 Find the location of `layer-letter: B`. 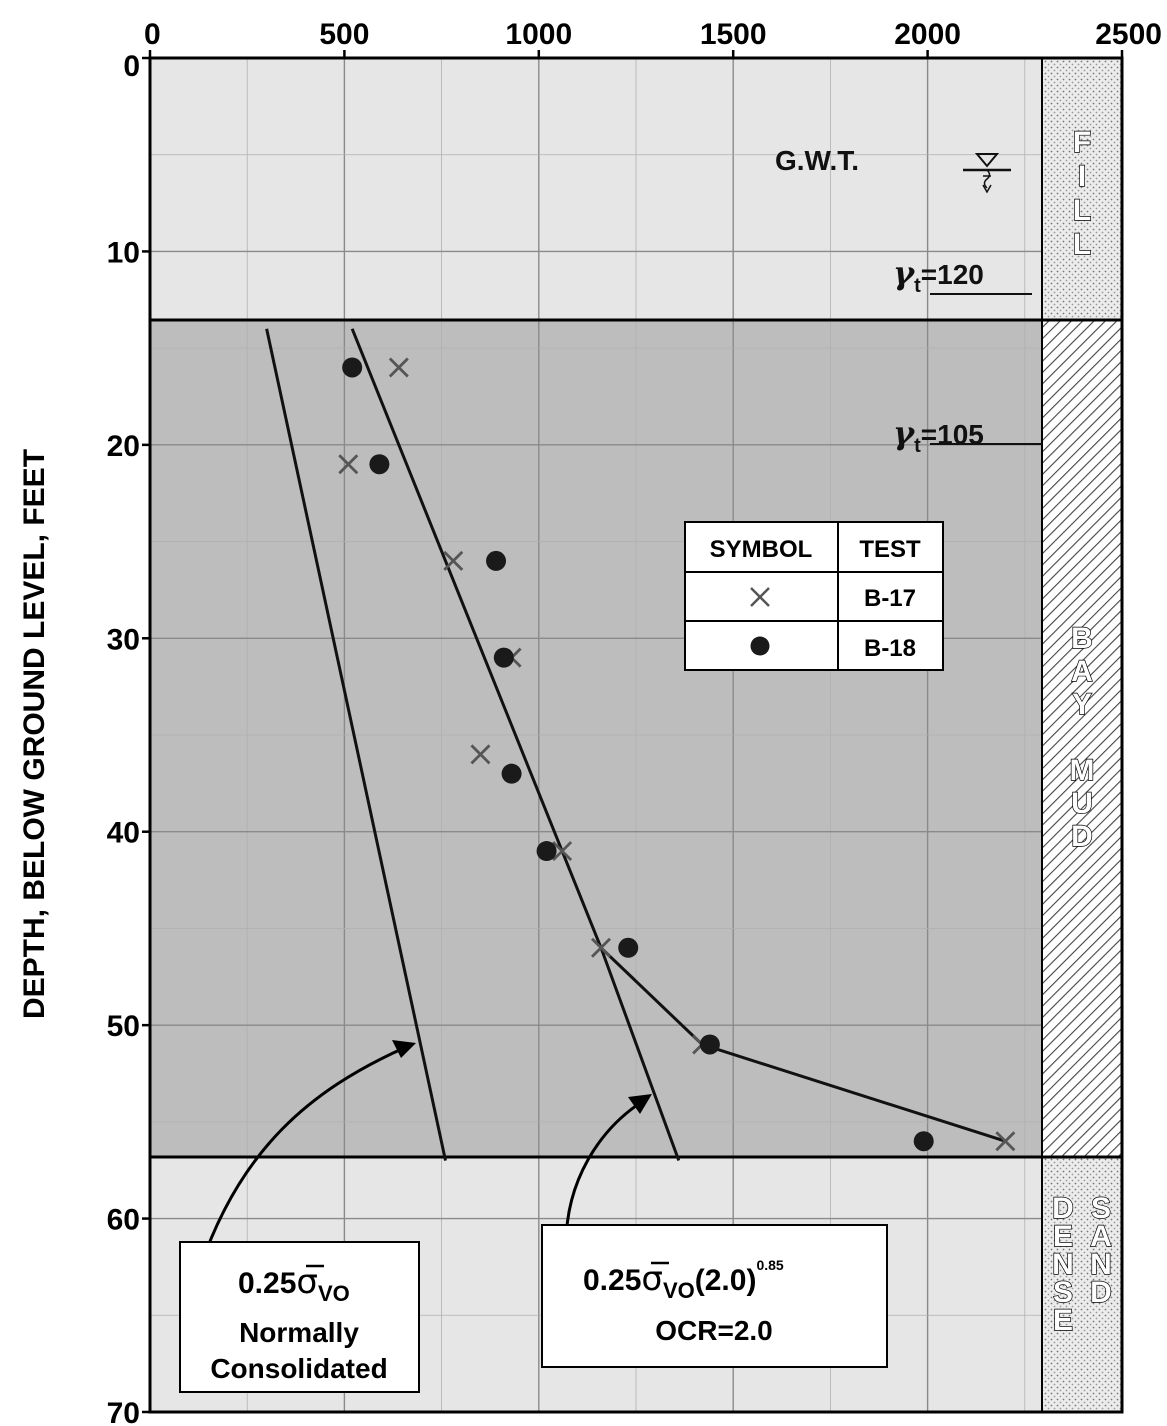

layer-letter: B is located at coordinates (1082, 638).